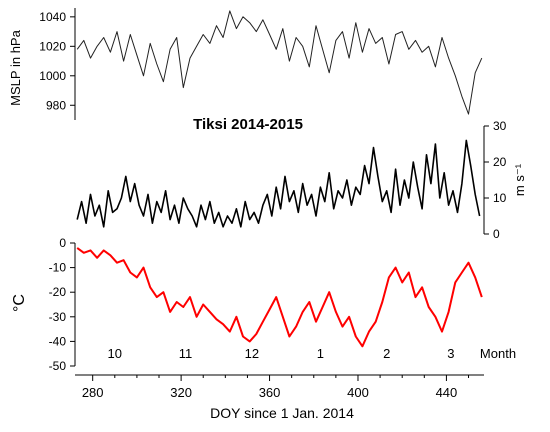  I want to click on month-axis-label: Month, so click(498, 353).